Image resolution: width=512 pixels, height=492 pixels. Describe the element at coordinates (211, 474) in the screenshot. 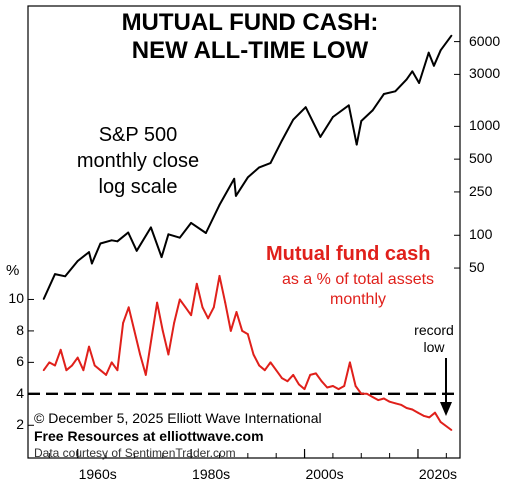

I see `x-axis-tick-label: 1980s` at that location.